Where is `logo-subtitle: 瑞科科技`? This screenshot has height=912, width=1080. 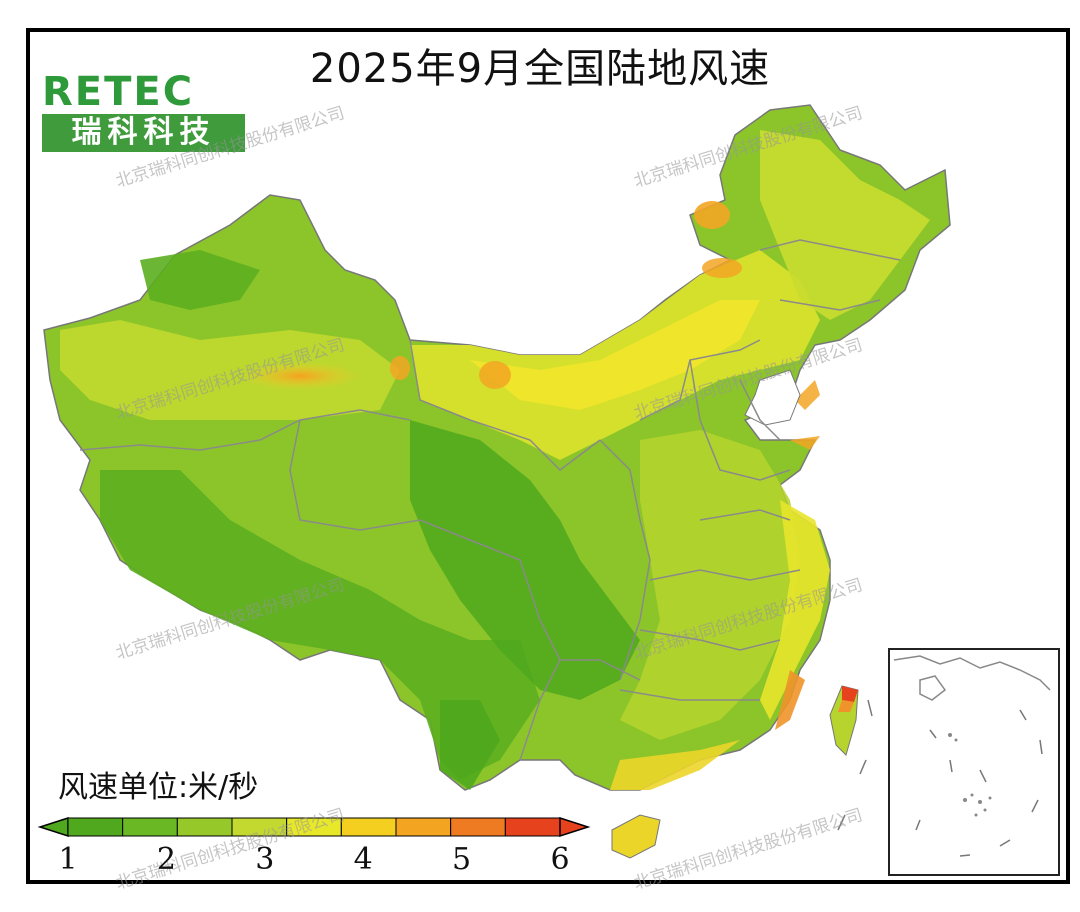
logo-subtitle: 瑞科科技 is located at coordinates (143, 133).